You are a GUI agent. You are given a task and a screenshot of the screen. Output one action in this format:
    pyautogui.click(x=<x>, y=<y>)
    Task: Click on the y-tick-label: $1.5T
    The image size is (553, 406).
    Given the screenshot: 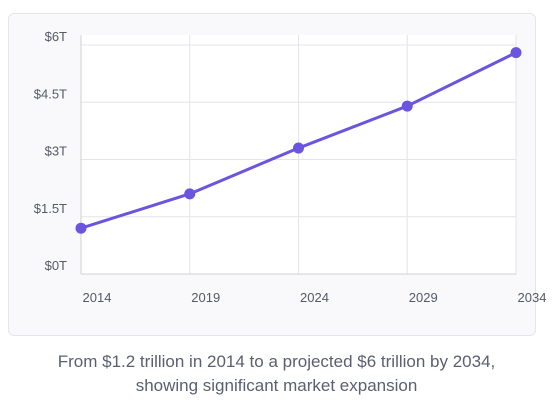 What is the action you would take?
    pyautogui.click(x=50, y=208)
    